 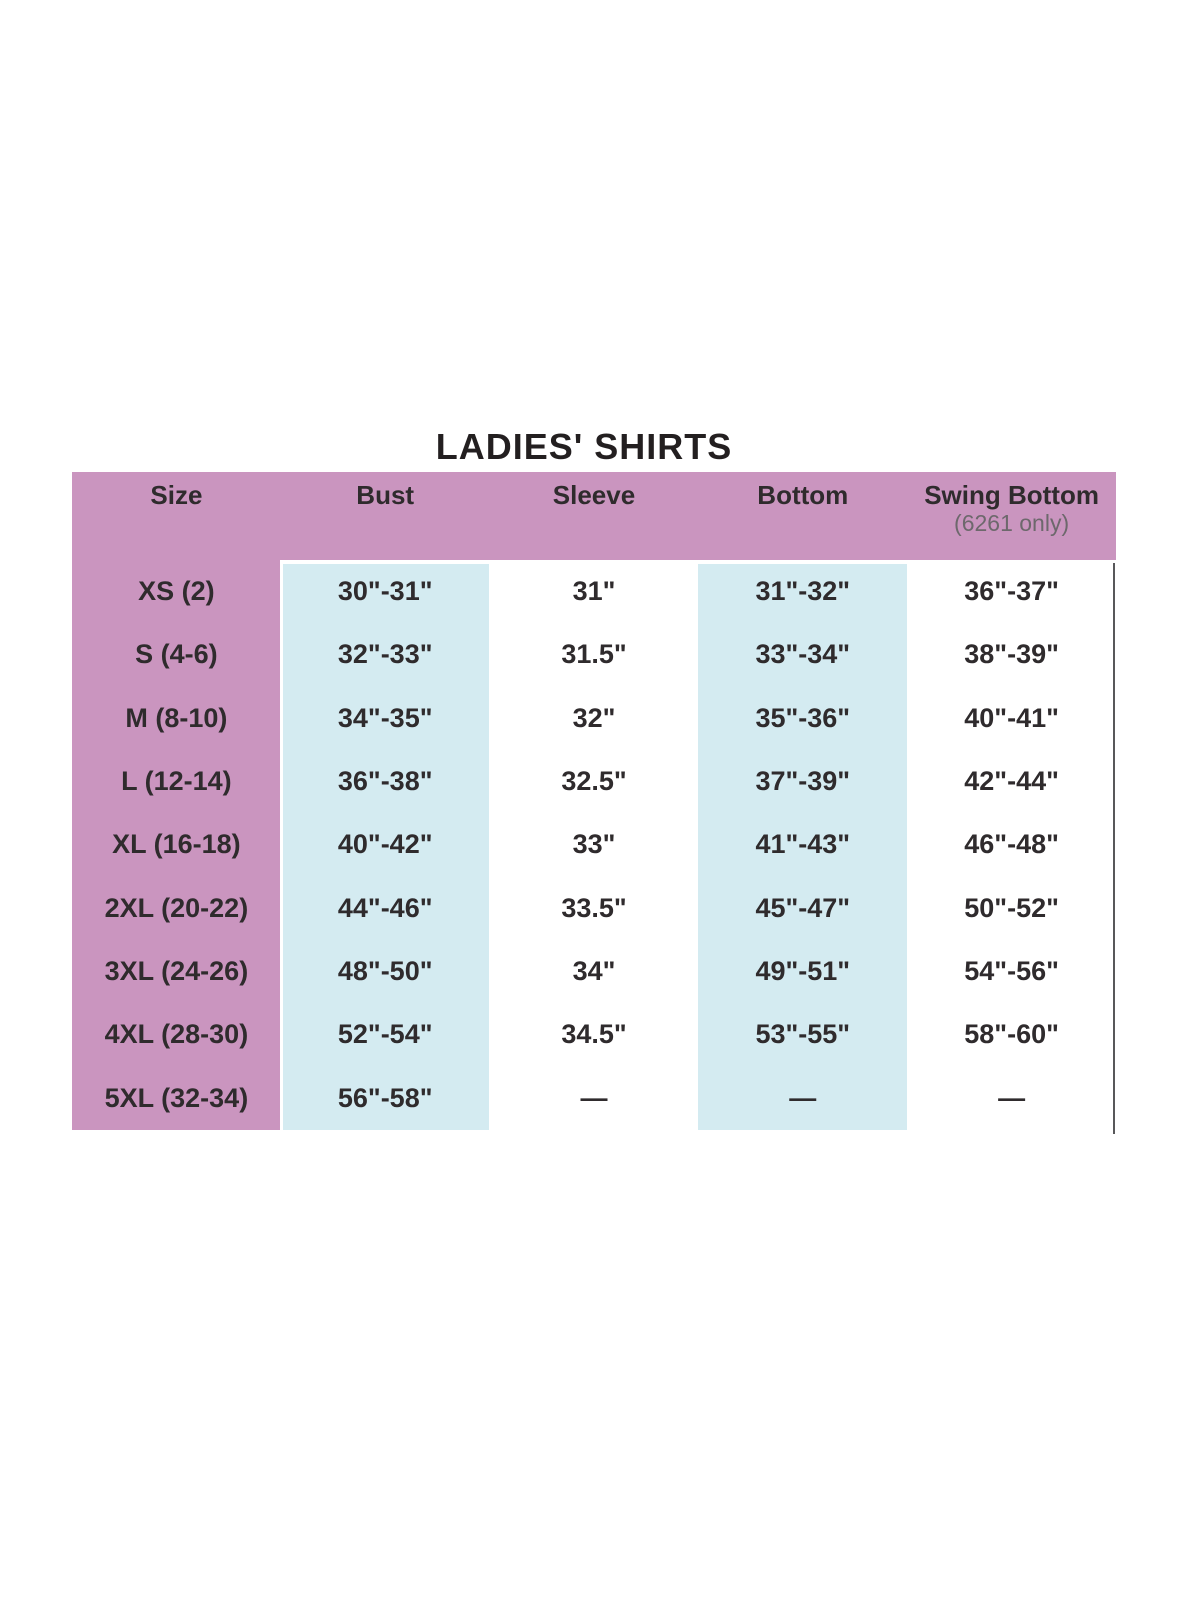 I want to click on bottom-header-label: Bottom, so click(x=803, y=495).